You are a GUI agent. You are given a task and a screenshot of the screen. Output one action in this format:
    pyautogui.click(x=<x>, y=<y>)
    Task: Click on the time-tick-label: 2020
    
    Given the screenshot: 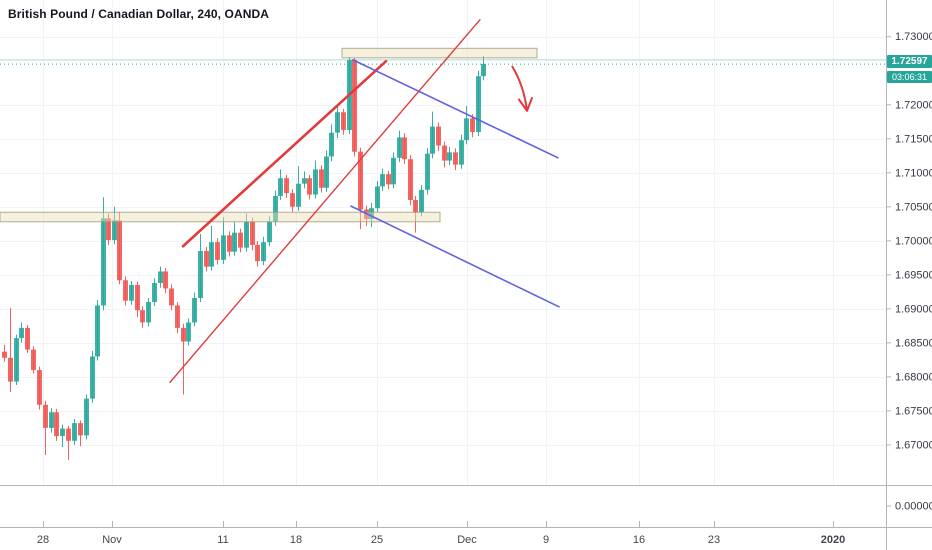 What is the action you would take?
    pyautogui.click(x=833, y=540)
    